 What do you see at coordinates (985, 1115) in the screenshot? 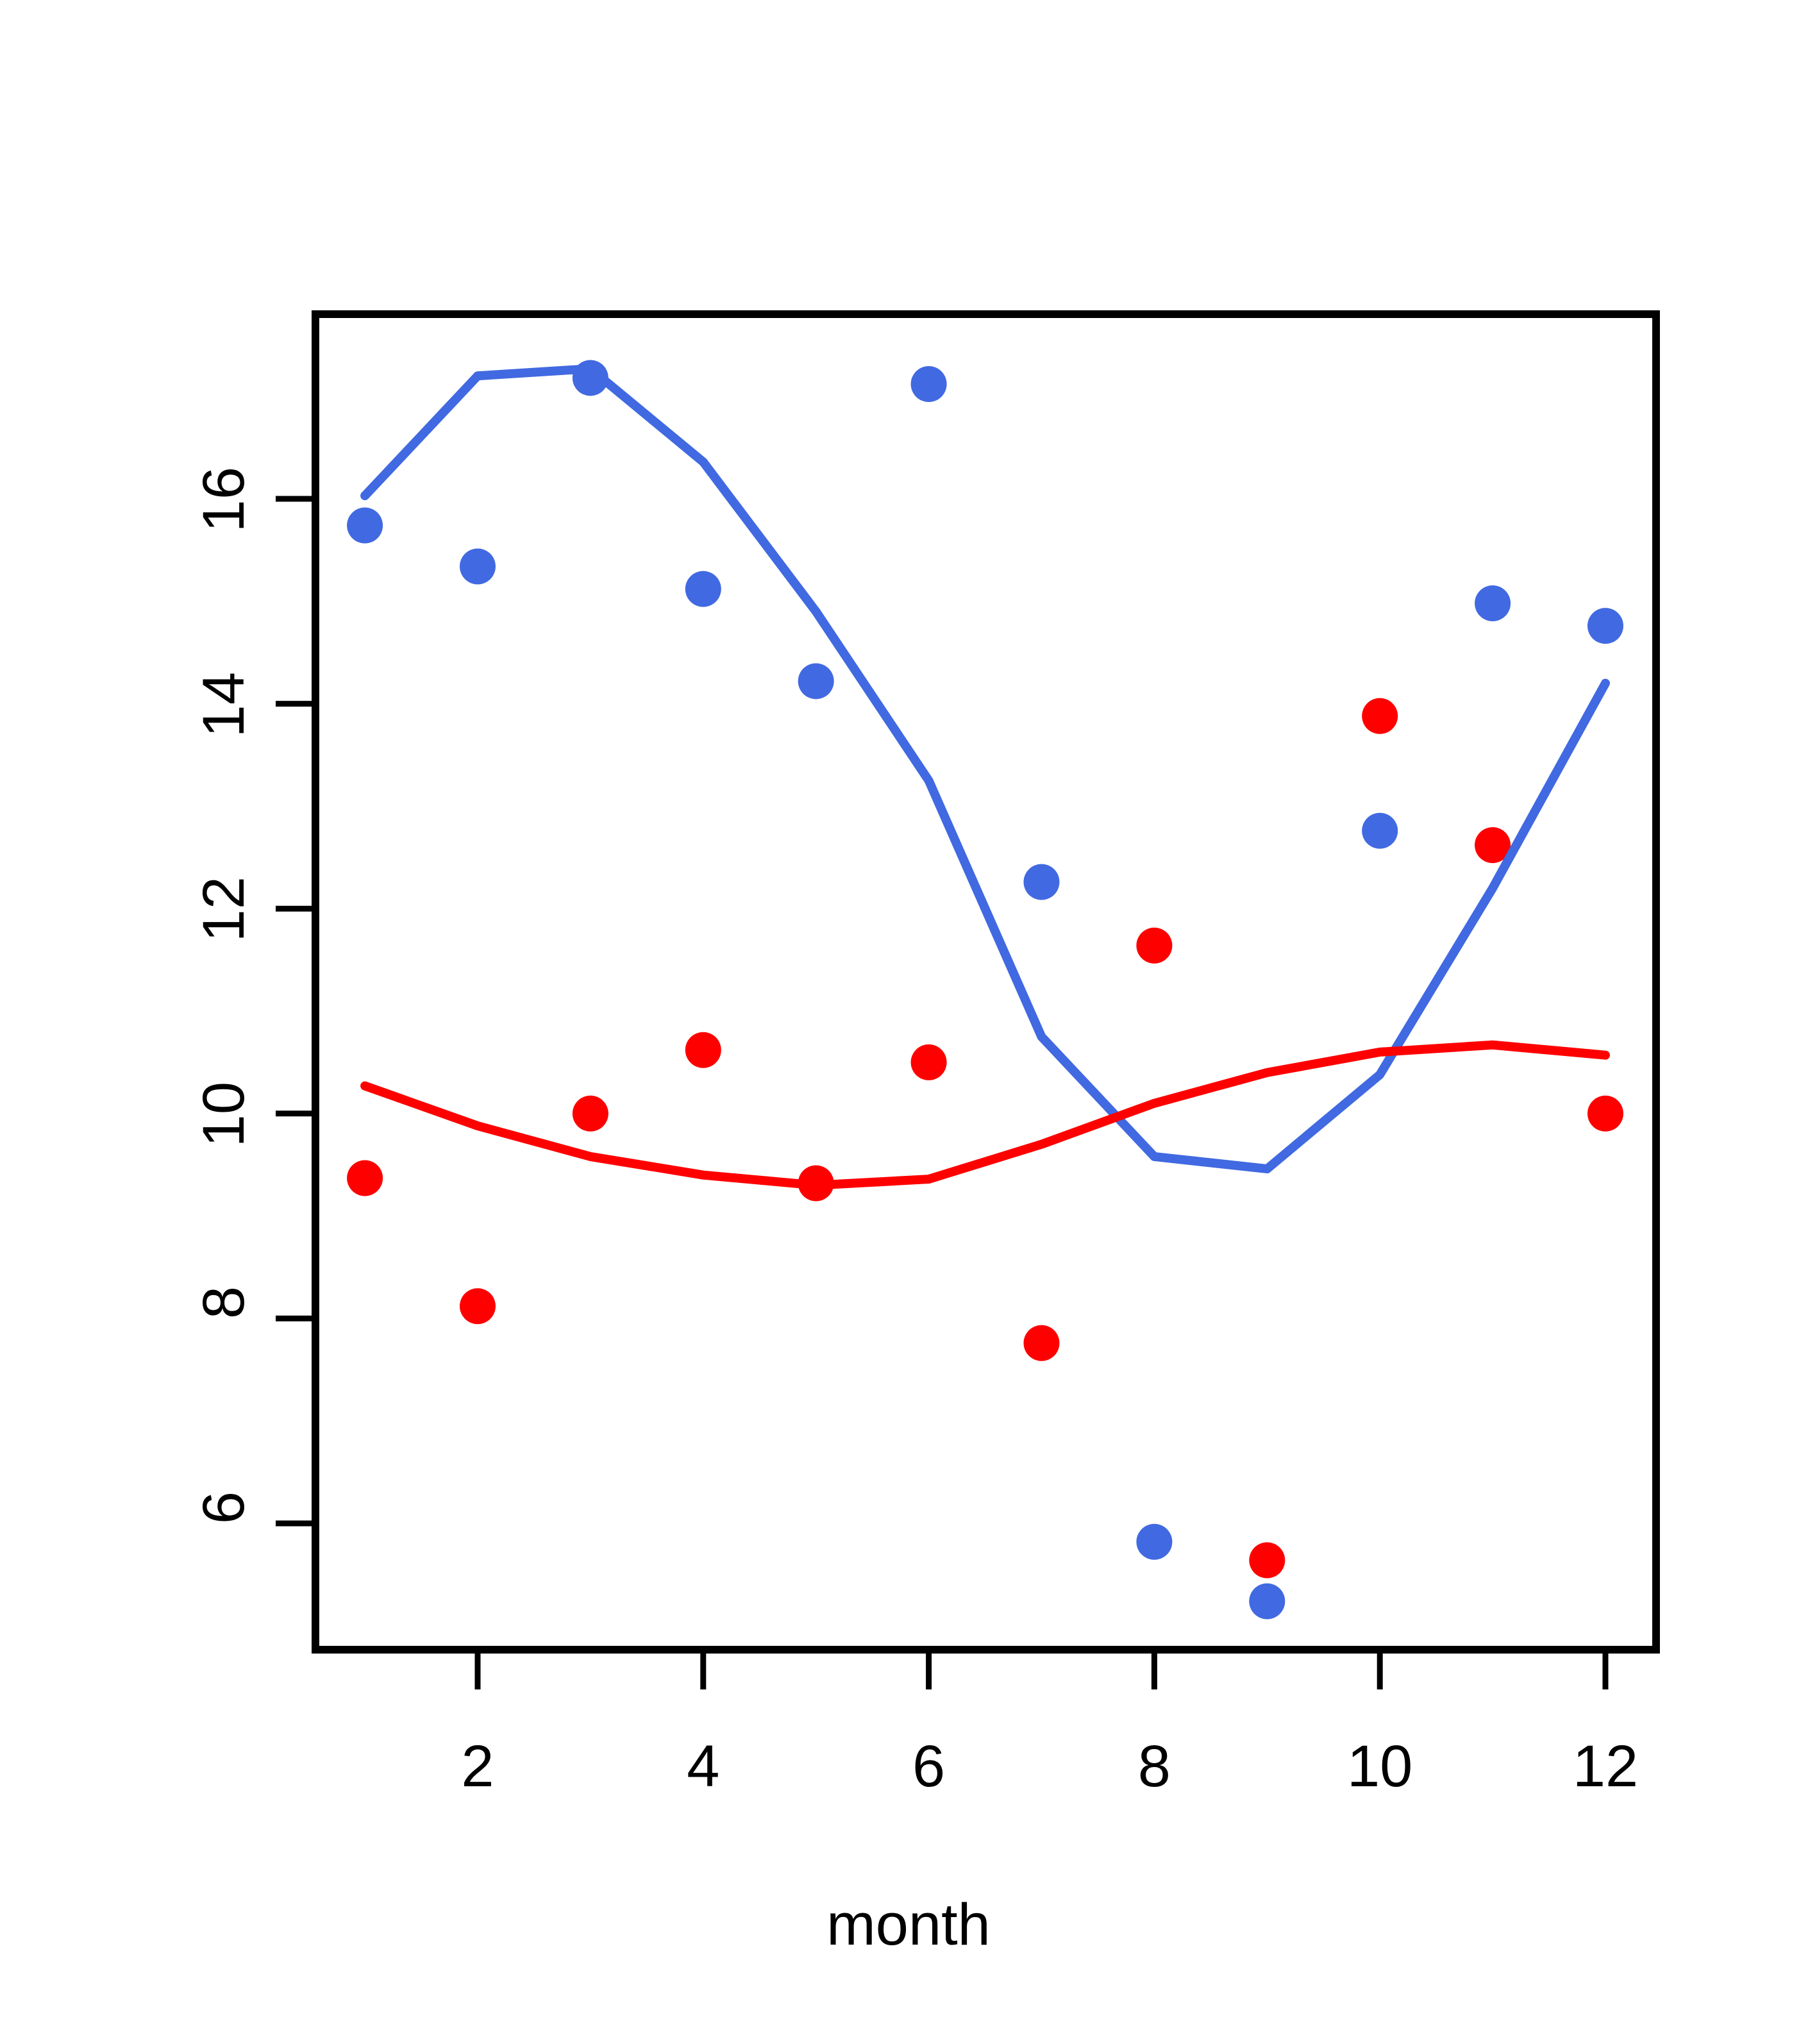
I see `red-line` at bounding box center [985, 1115].